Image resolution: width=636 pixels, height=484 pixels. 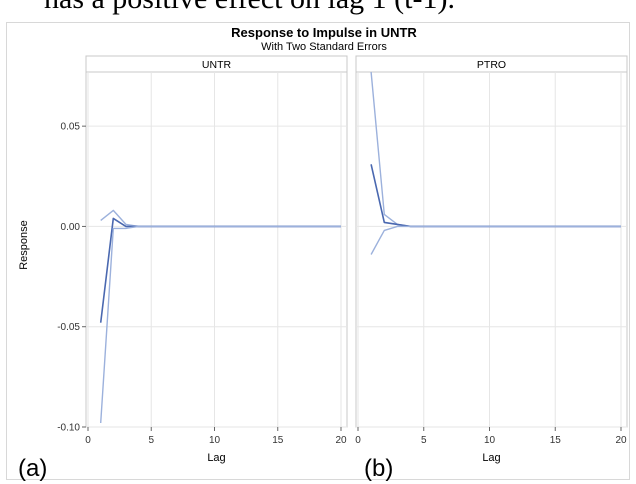 What do you see at coordinates (68, 428) in the screenshot?
I see `y-tick-label: -0.10` at bounding box center [68, 428].